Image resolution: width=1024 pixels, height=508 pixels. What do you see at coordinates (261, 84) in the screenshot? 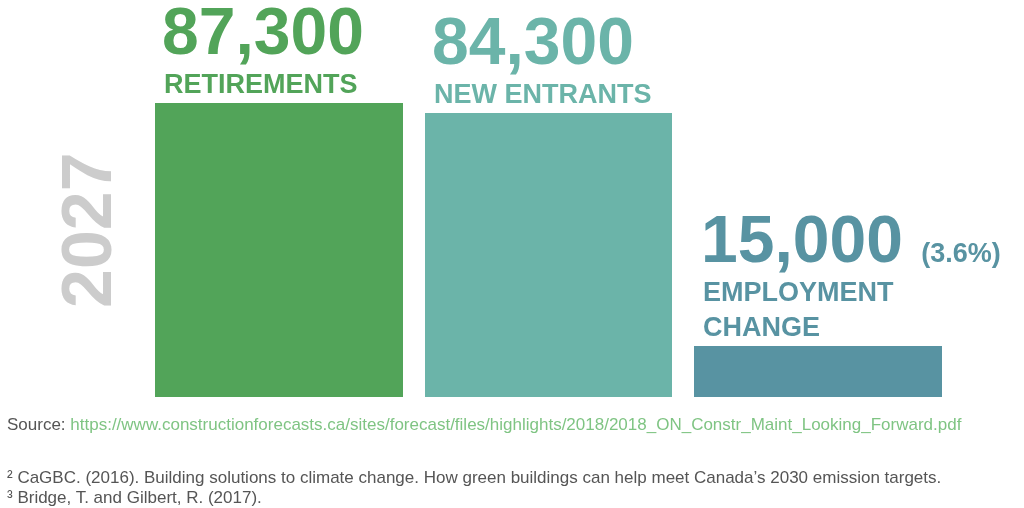
I see `x-tick-label: RETIREMENTS` at bounding box center [261, 84].